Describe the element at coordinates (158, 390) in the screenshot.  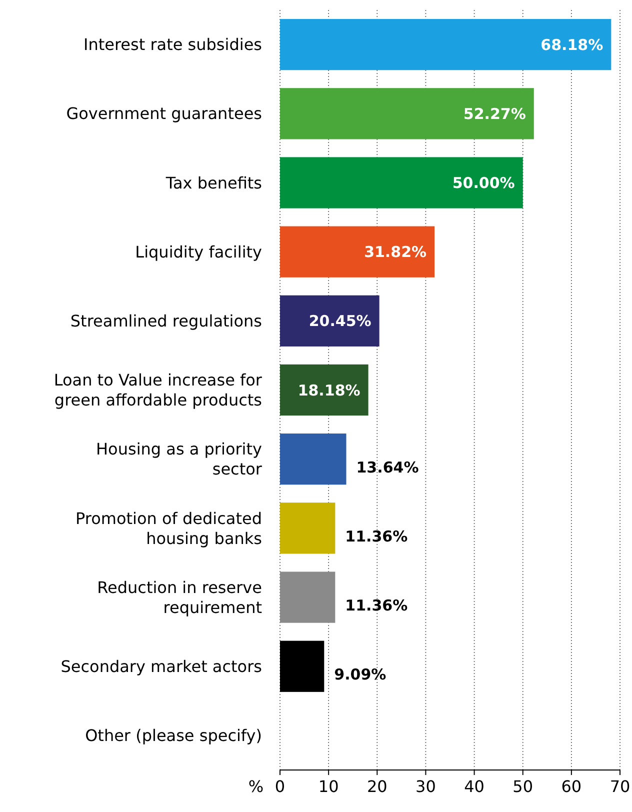
I see `y-tick-label: Loan to Value increase for green affordable products` at that location.